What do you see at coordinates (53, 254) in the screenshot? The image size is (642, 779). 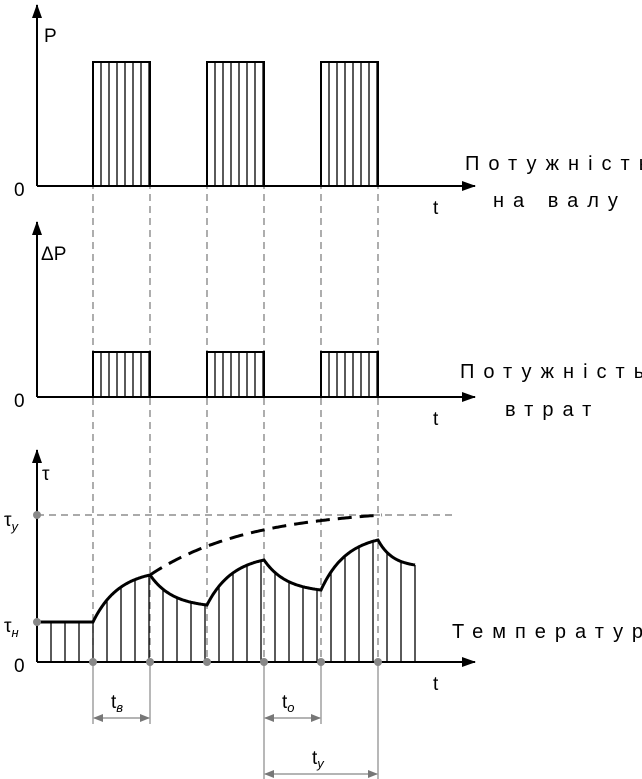 I see `y-label: ΔP` at bounding box center [53, 254].